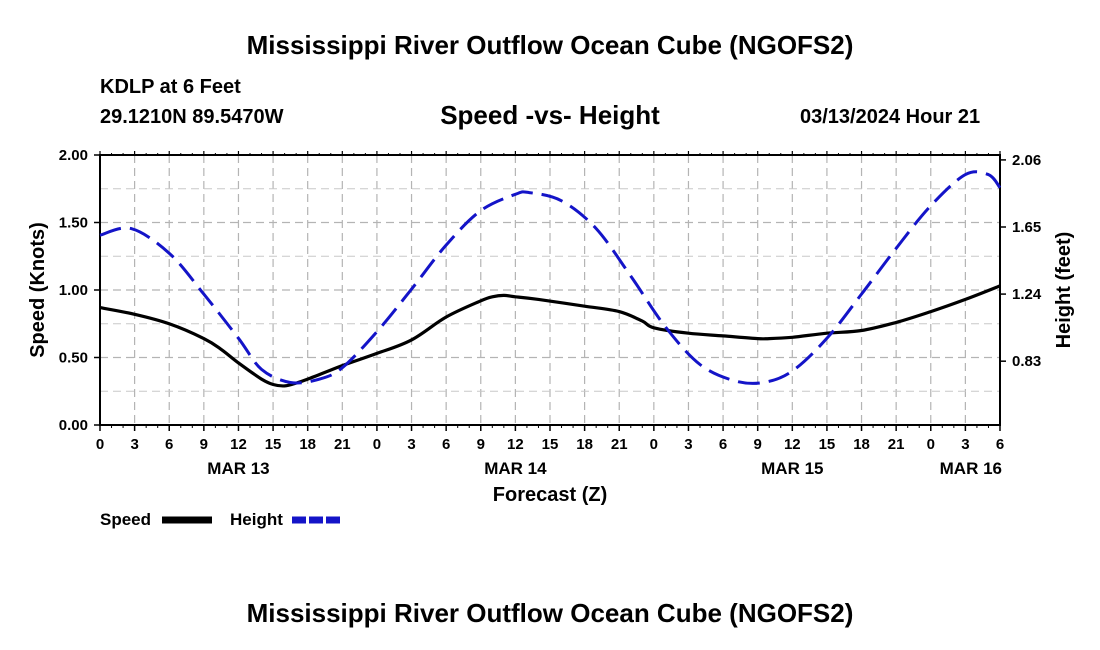  Describe the element at coordinates (238, 468) in the screenshot. I see `date-label: MAR 13` at that location.